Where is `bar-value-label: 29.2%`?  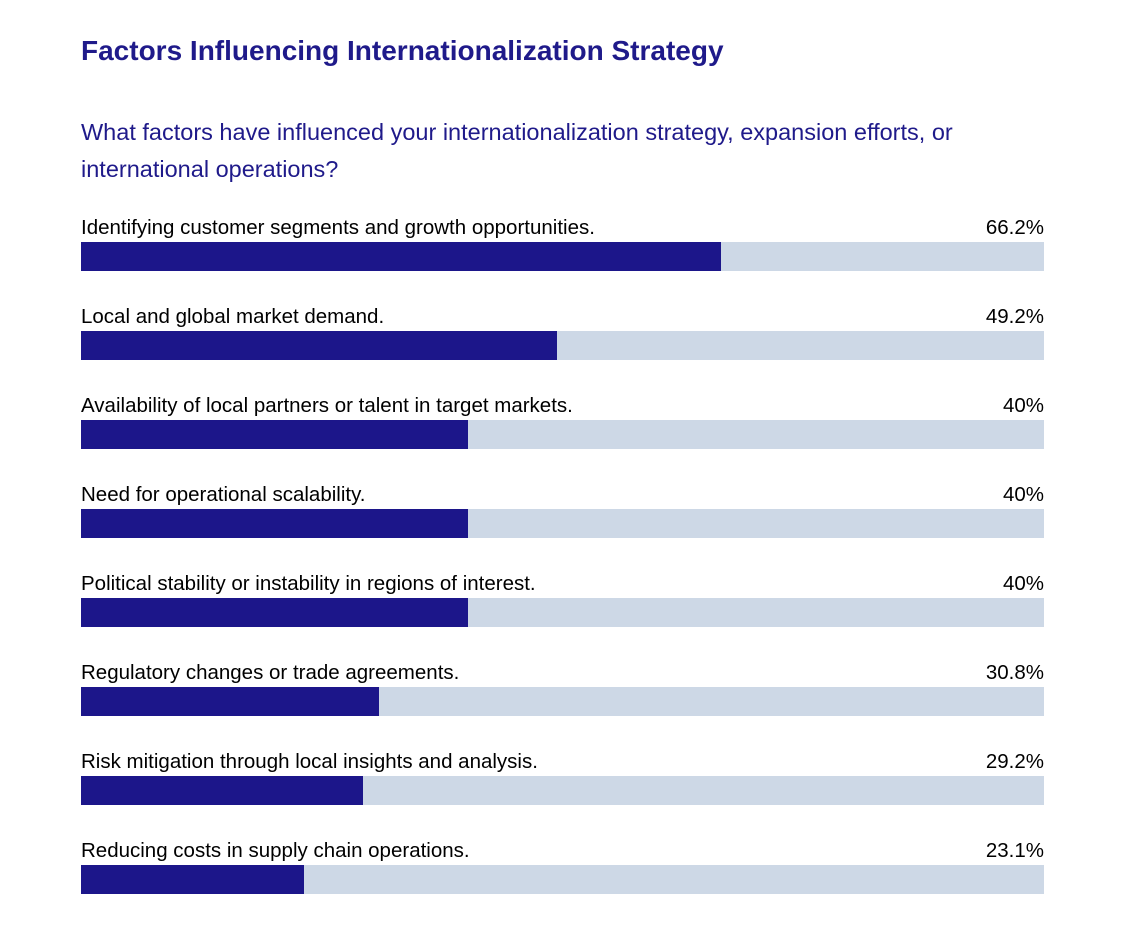 bar-value-label: 29.2% is located at coordinates (1014, 761).